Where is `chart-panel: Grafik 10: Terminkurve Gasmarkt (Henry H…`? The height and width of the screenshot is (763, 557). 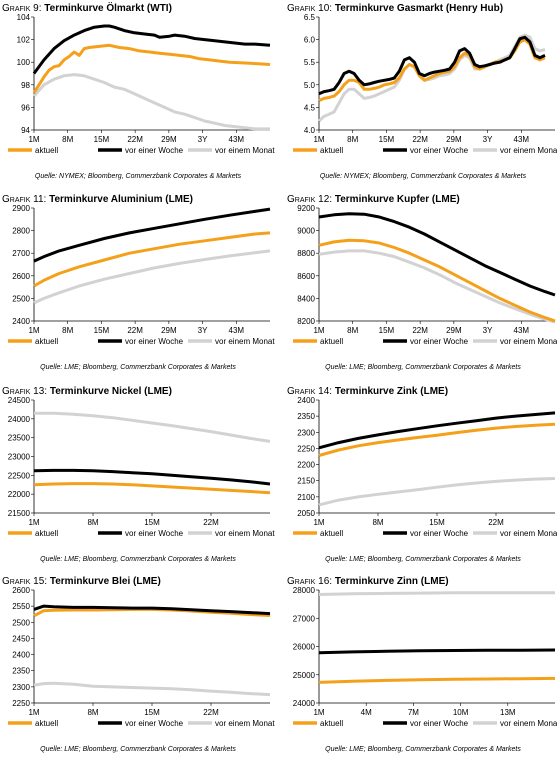 chart-panel: Grafik 10: Terminkurve Gasmarkt (Henry H… is located at coordinates (422, 95).